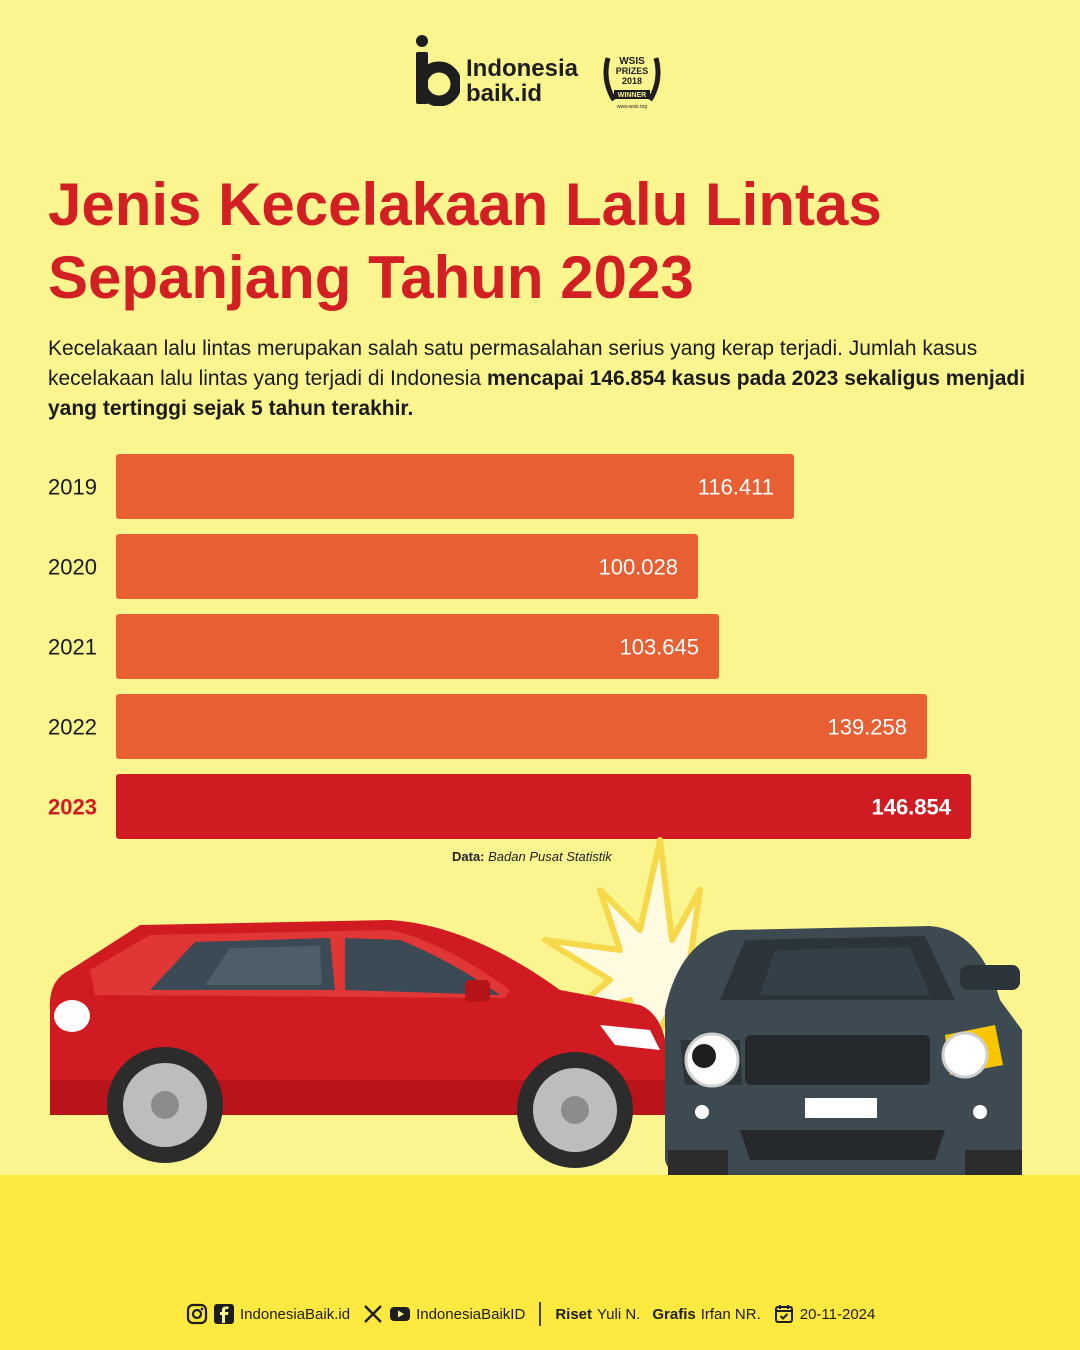  I want to click on bar-2021, so click(417, 646).